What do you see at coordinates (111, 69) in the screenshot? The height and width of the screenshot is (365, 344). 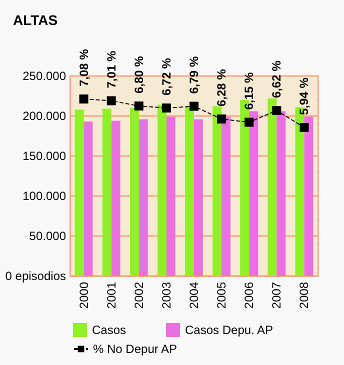 I see `data-label: 7,01 %` at bounding box center [111, 69].